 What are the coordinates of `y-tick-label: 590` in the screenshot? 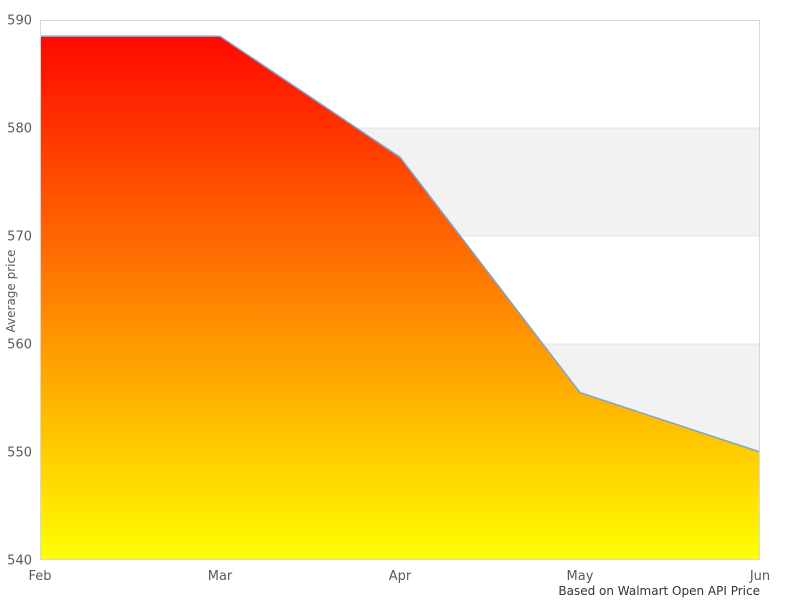 It's located at (19, 21).